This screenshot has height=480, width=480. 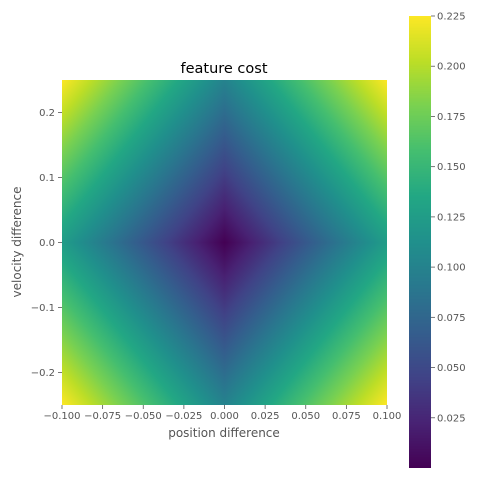 I want to click on colorbar-tick-label: 0.150, so click(x=451, y=167).